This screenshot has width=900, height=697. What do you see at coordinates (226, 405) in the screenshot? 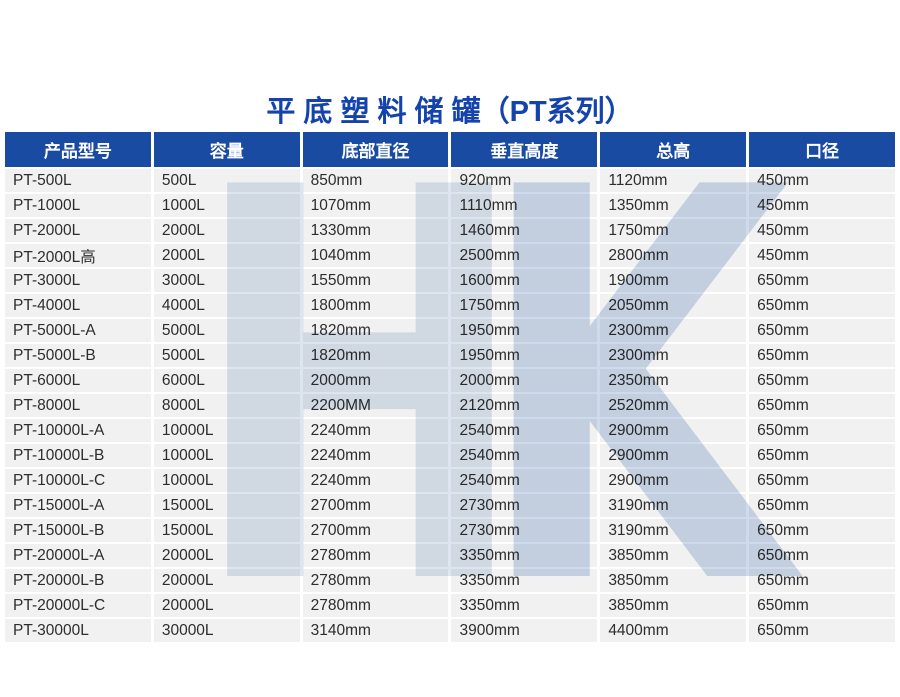
I see `table-cell: 8000L` at bounding box center [226, 405].